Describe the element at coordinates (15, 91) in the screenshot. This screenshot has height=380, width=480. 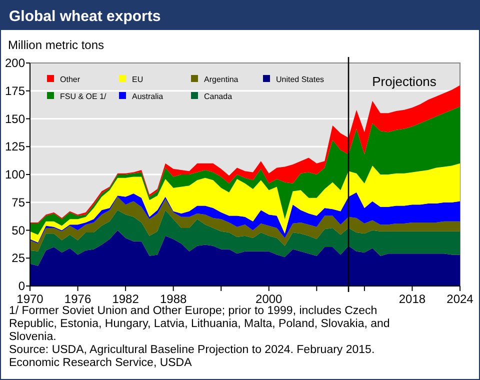
I see `y-tick-label: 175` at that location.